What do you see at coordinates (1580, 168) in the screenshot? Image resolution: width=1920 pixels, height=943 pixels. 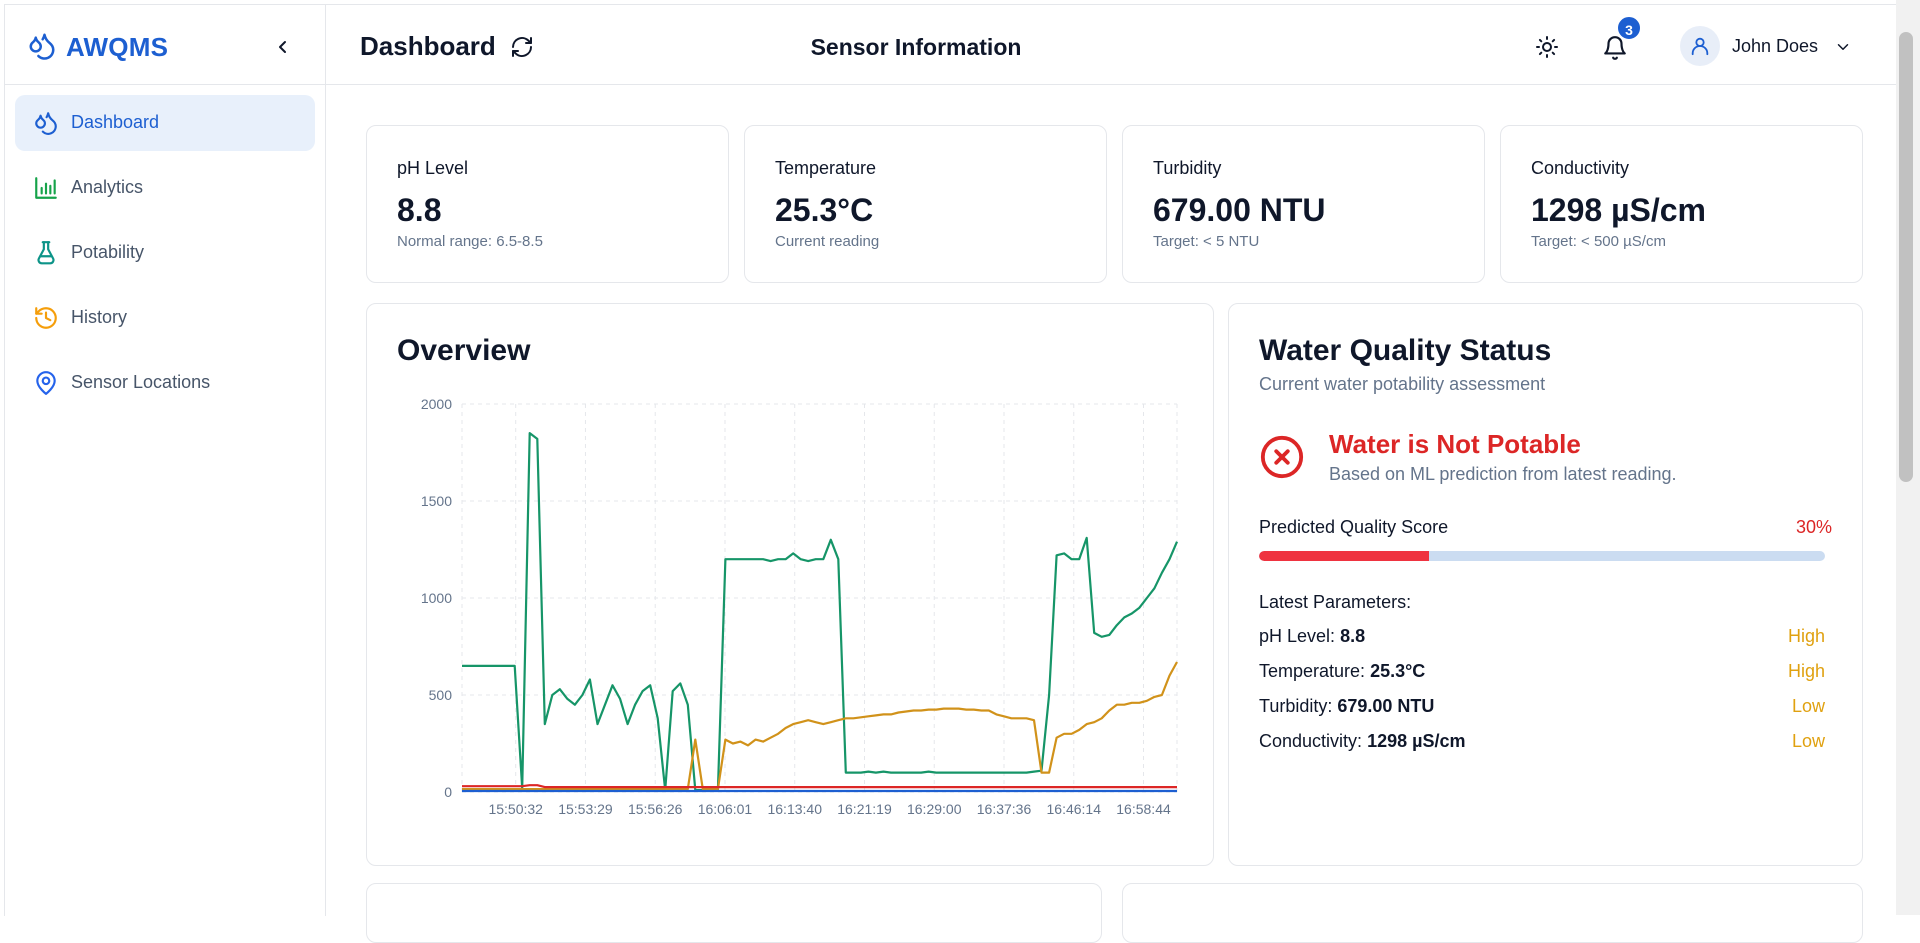 I see `stat-title: Conductivity` at bounding box center [1580, 168].